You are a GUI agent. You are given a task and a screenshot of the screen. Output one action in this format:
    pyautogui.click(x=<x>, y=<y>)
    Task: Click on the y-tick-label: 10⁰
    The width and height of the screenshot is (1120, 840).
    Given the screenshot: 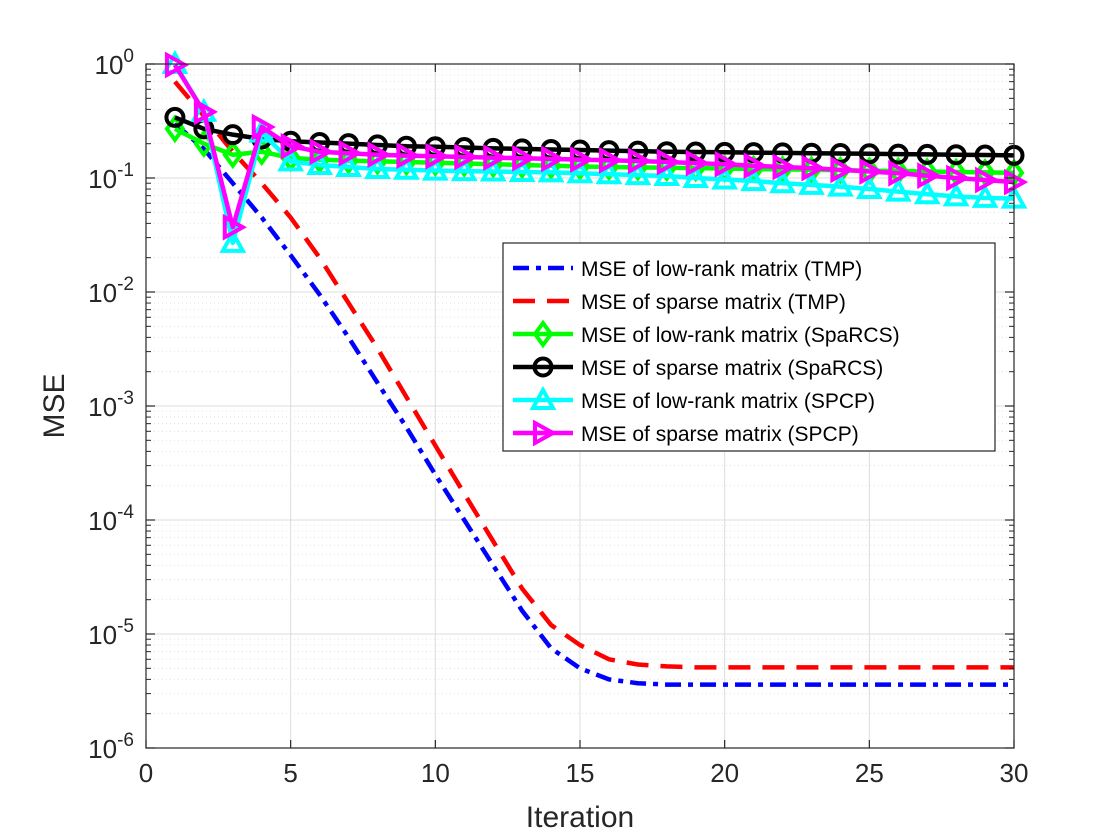 What is the action you would take?
    pyautogui.click(x=115, y=63)
    